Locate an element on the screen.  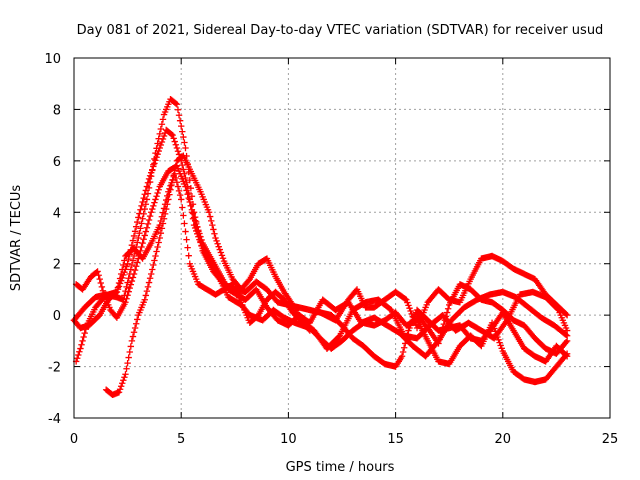
y-axis-label: SDTVAR / TECUs is located at coordinates (16, 238).